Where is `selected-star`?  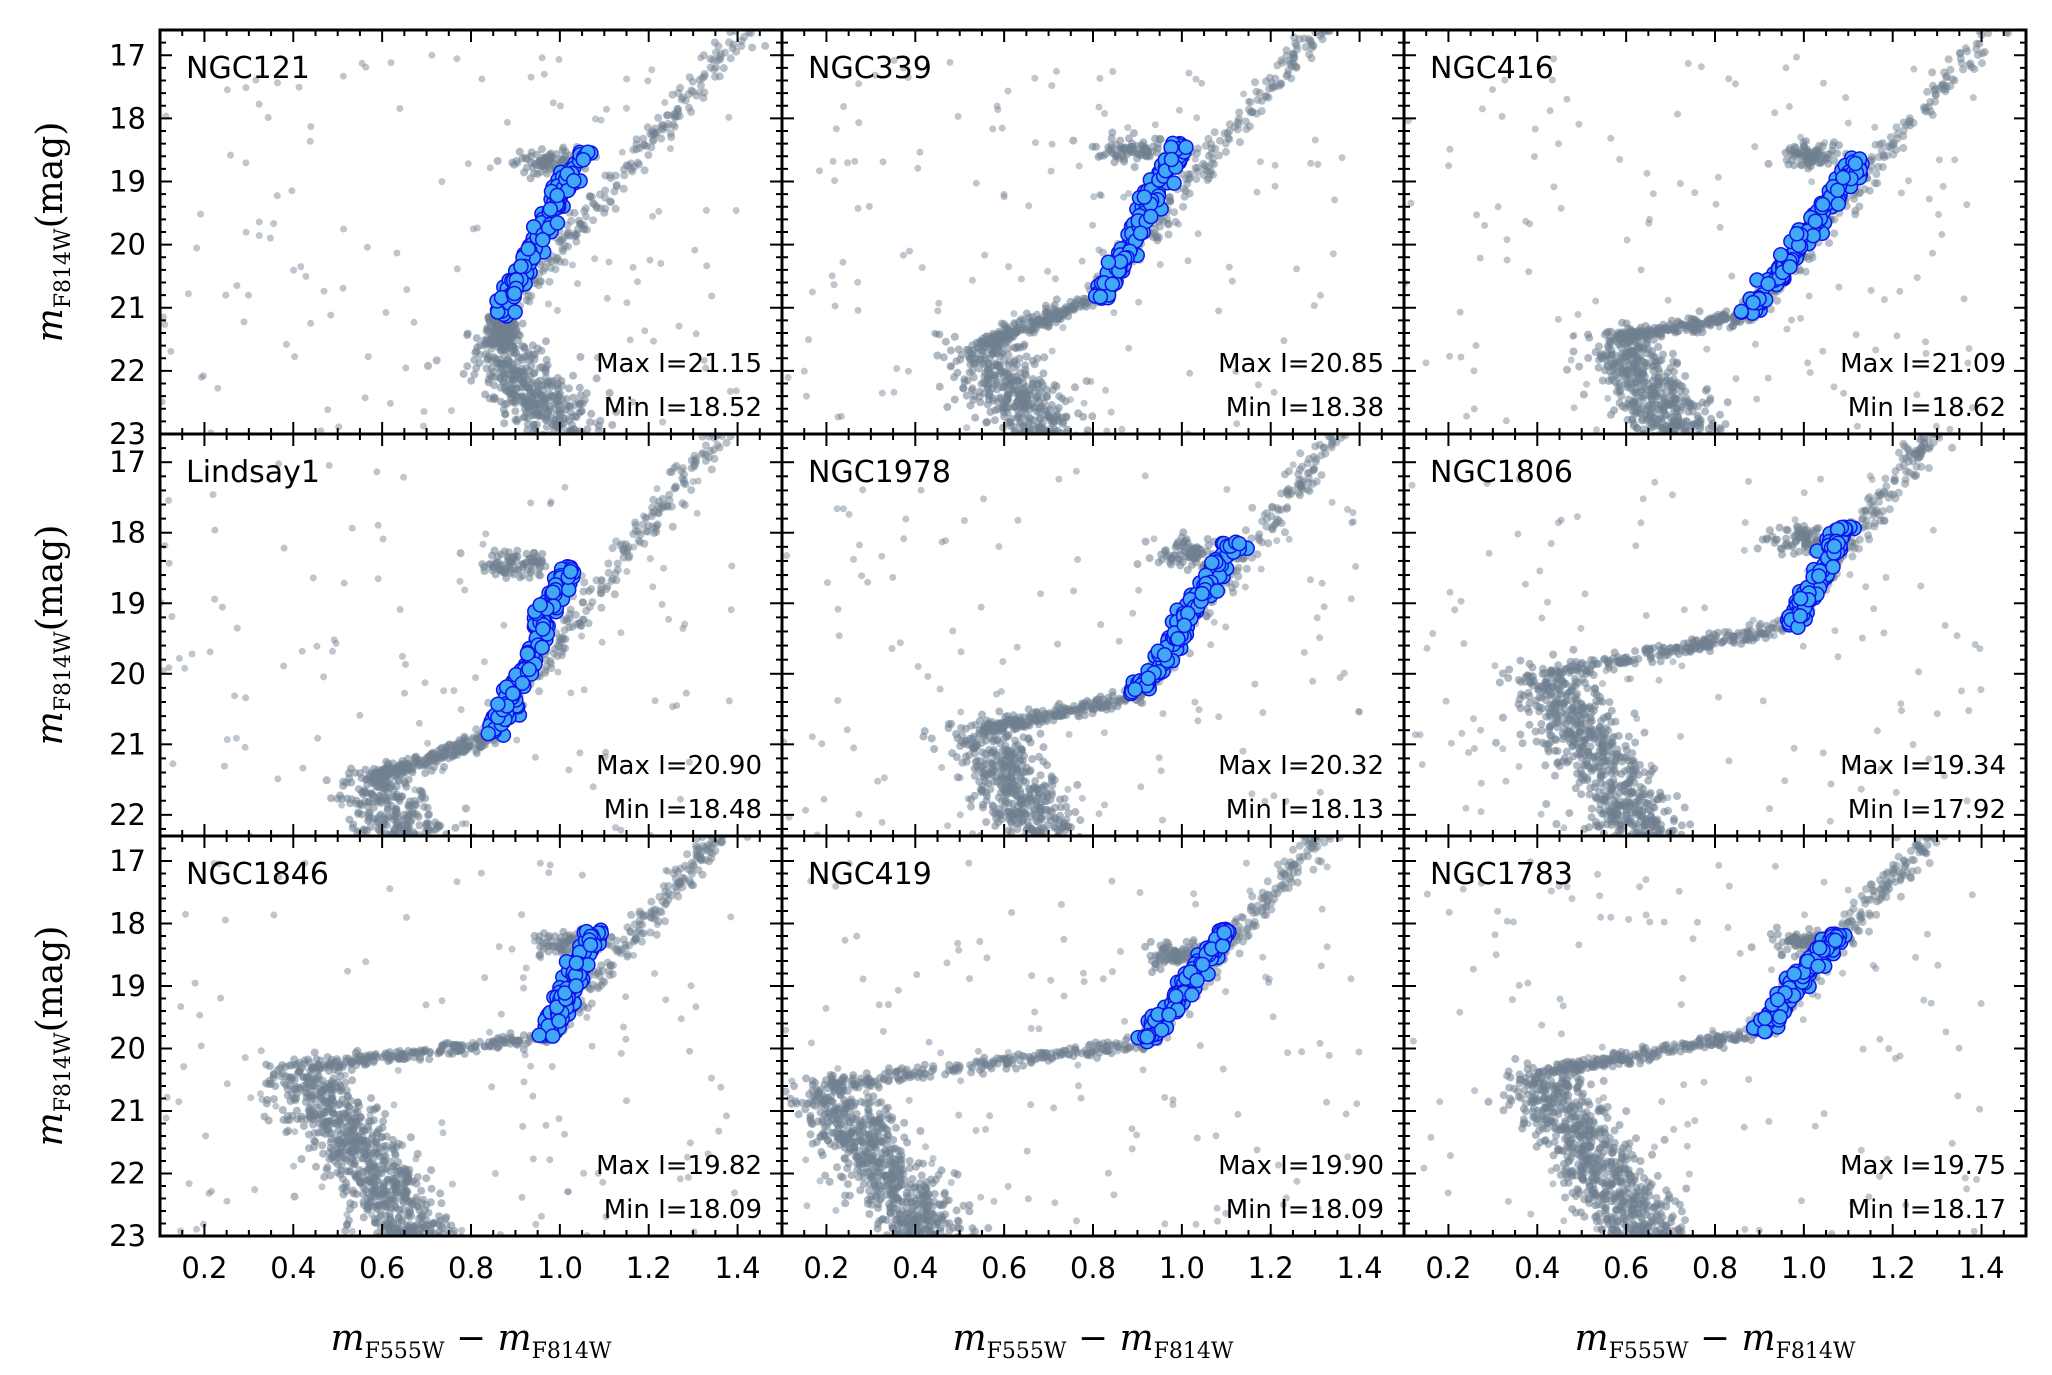
selected-star is located at coordinates (1112, 284).